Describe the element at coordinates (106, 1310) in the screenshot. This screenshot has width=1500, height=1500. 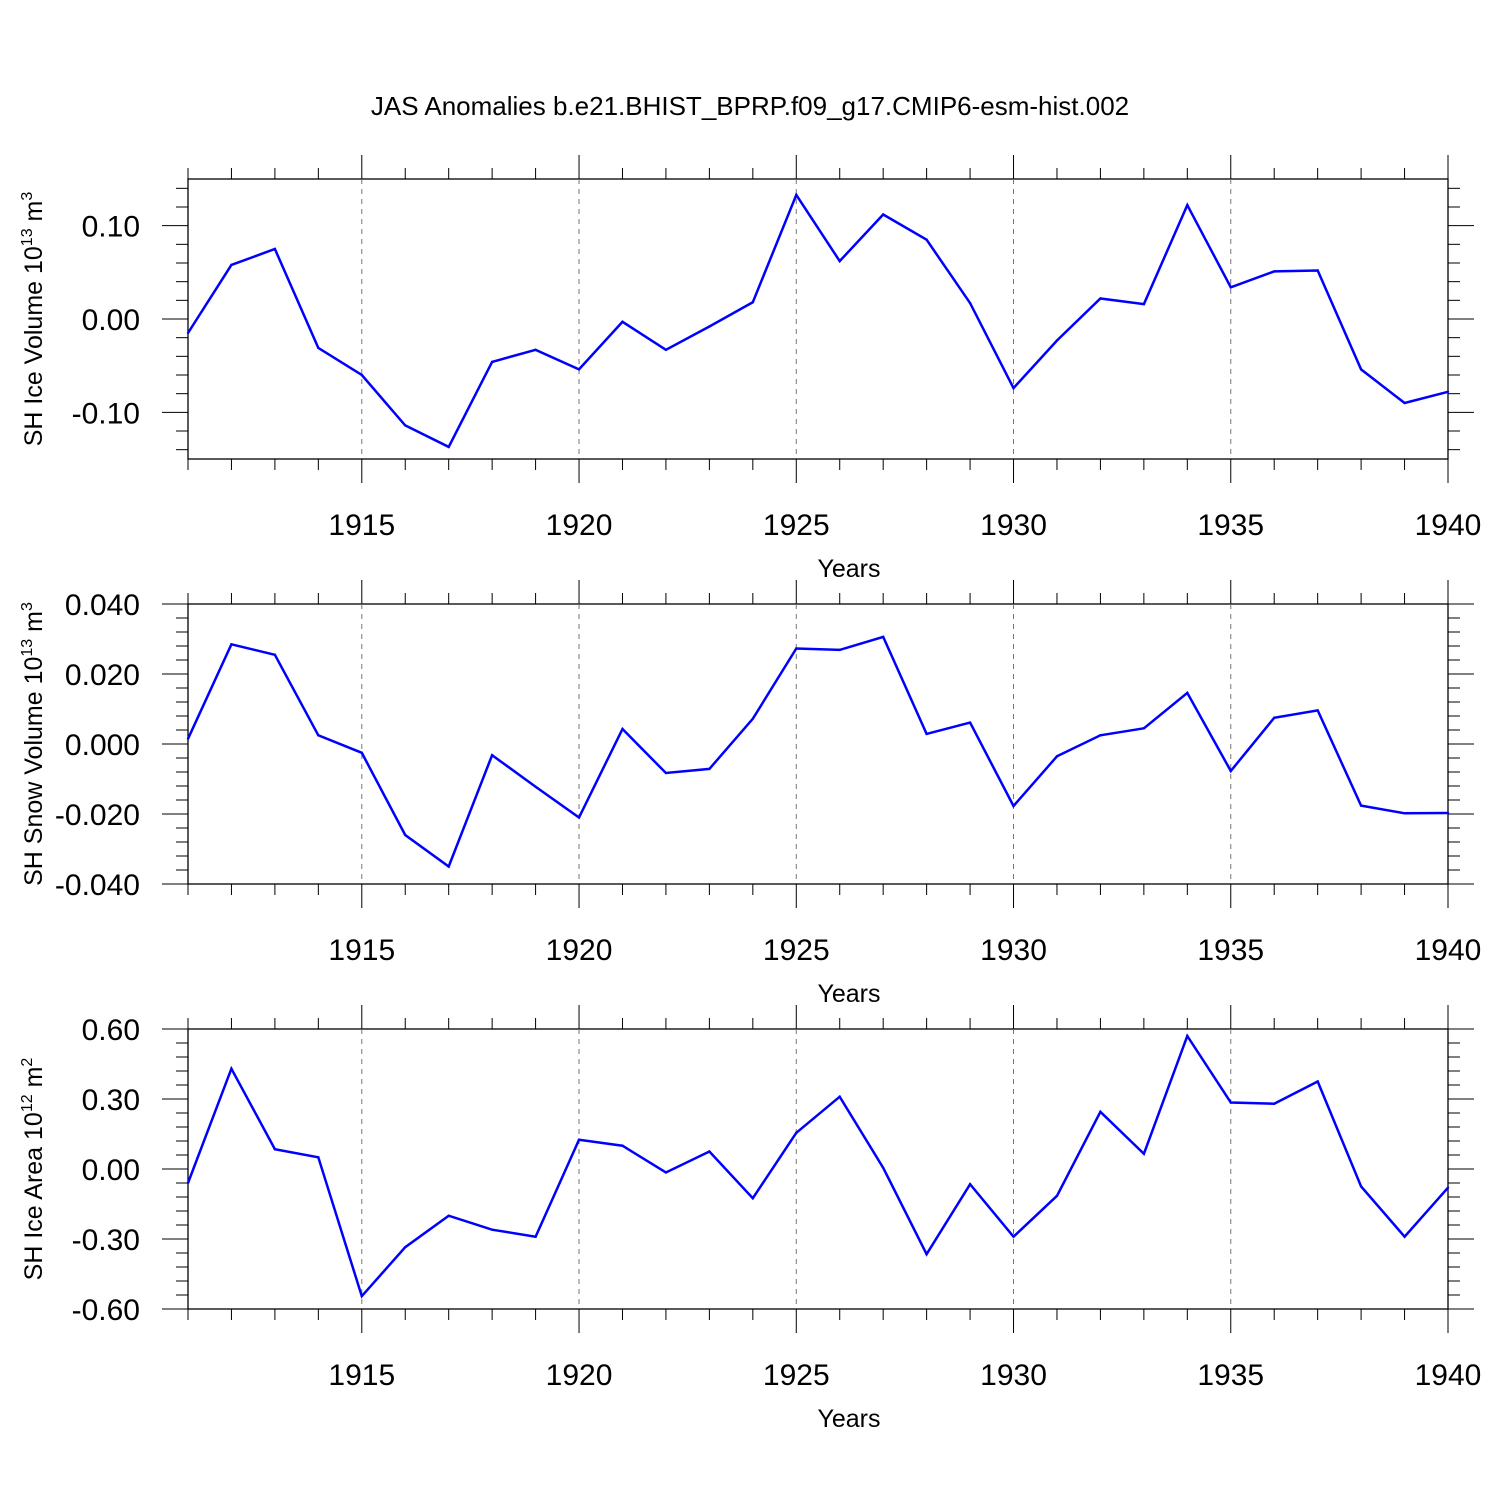
I see `y-tick-label: -0.60` at that location.